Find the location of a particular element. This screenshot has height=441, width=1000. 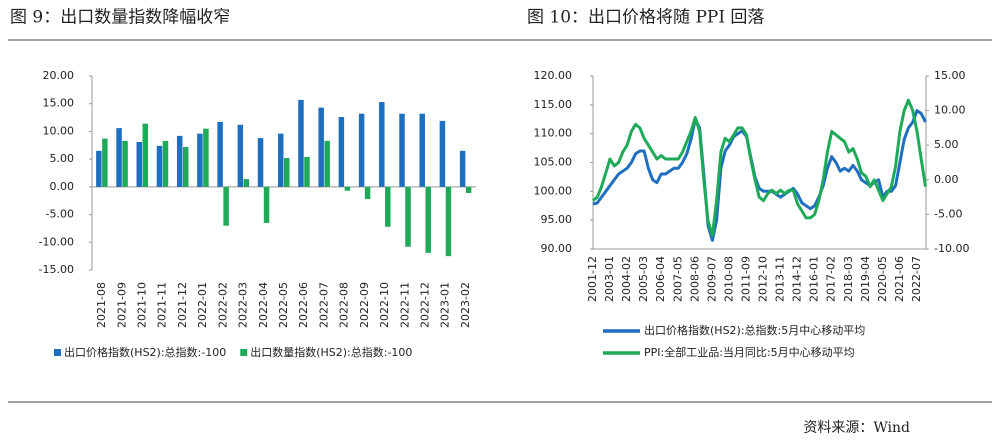

y-tick-label: 0.00 is located at coordinates (62, 186).